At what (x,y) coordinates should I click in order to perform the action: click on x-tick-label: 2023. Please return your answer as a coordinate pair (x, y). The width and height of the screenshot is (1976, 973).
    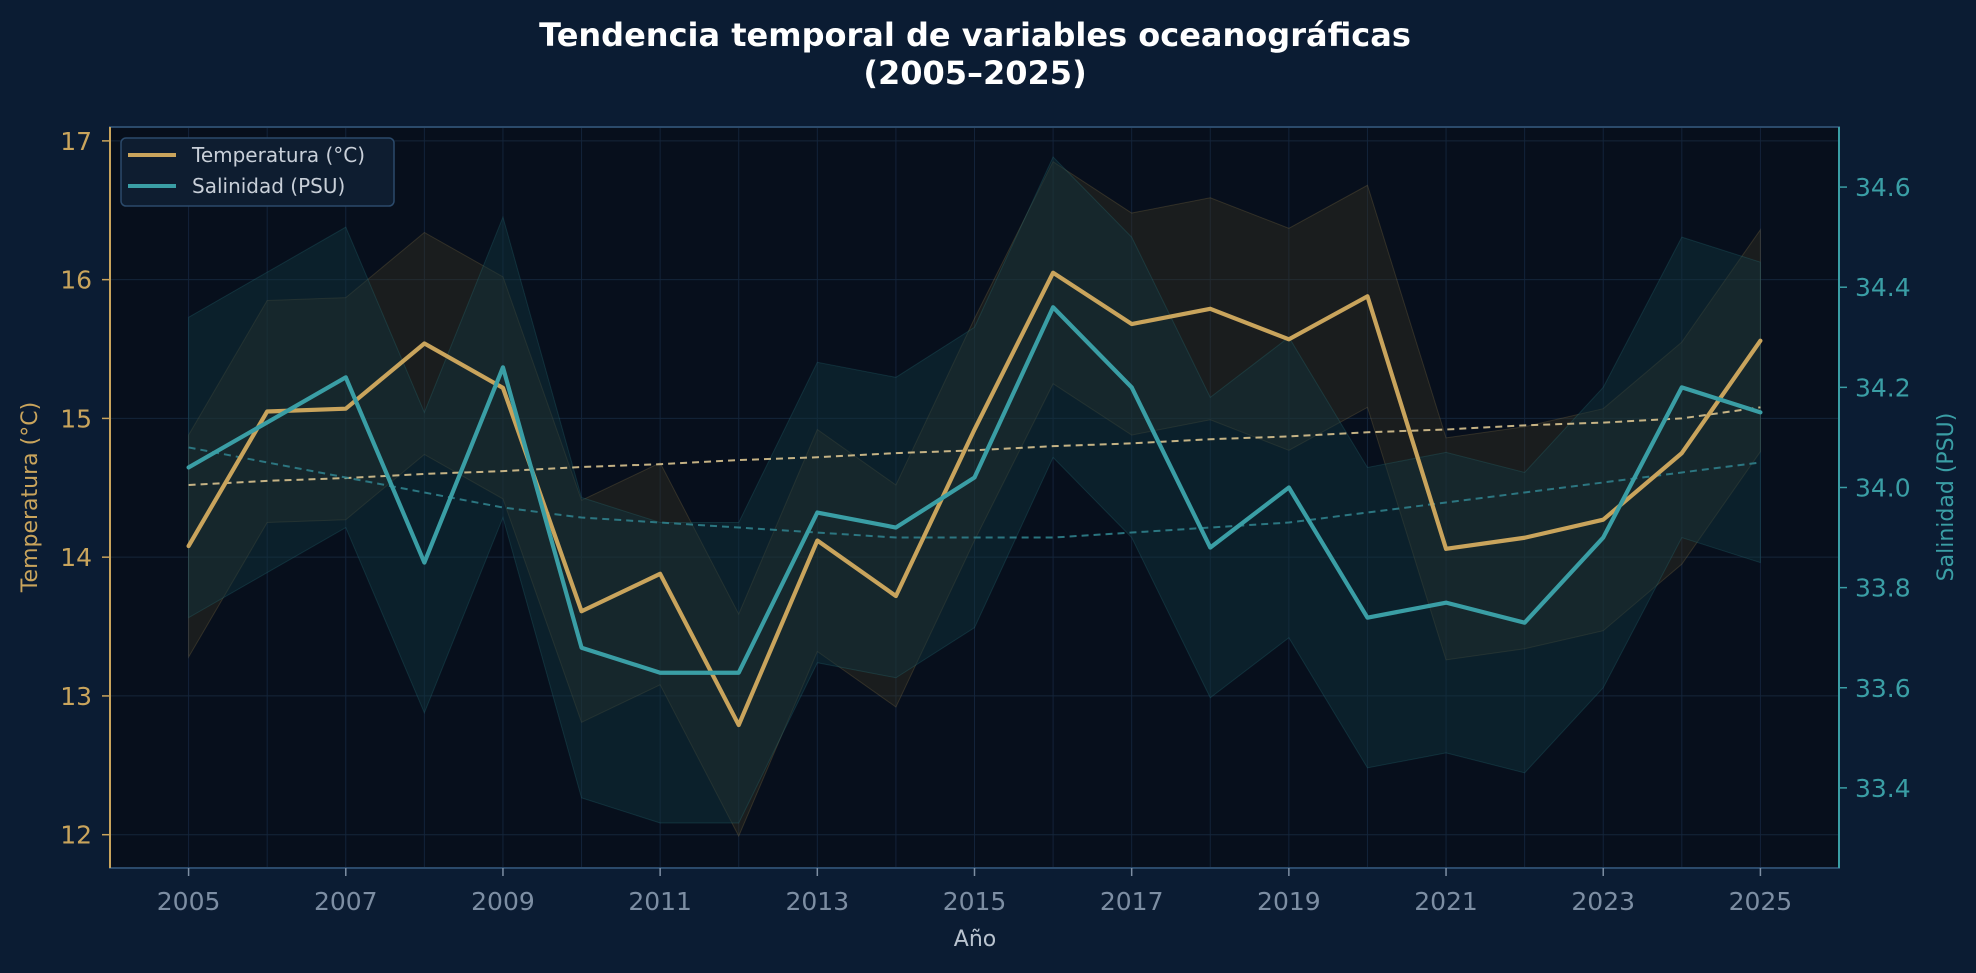
    Looking at the image, I should click on (1603, 901).